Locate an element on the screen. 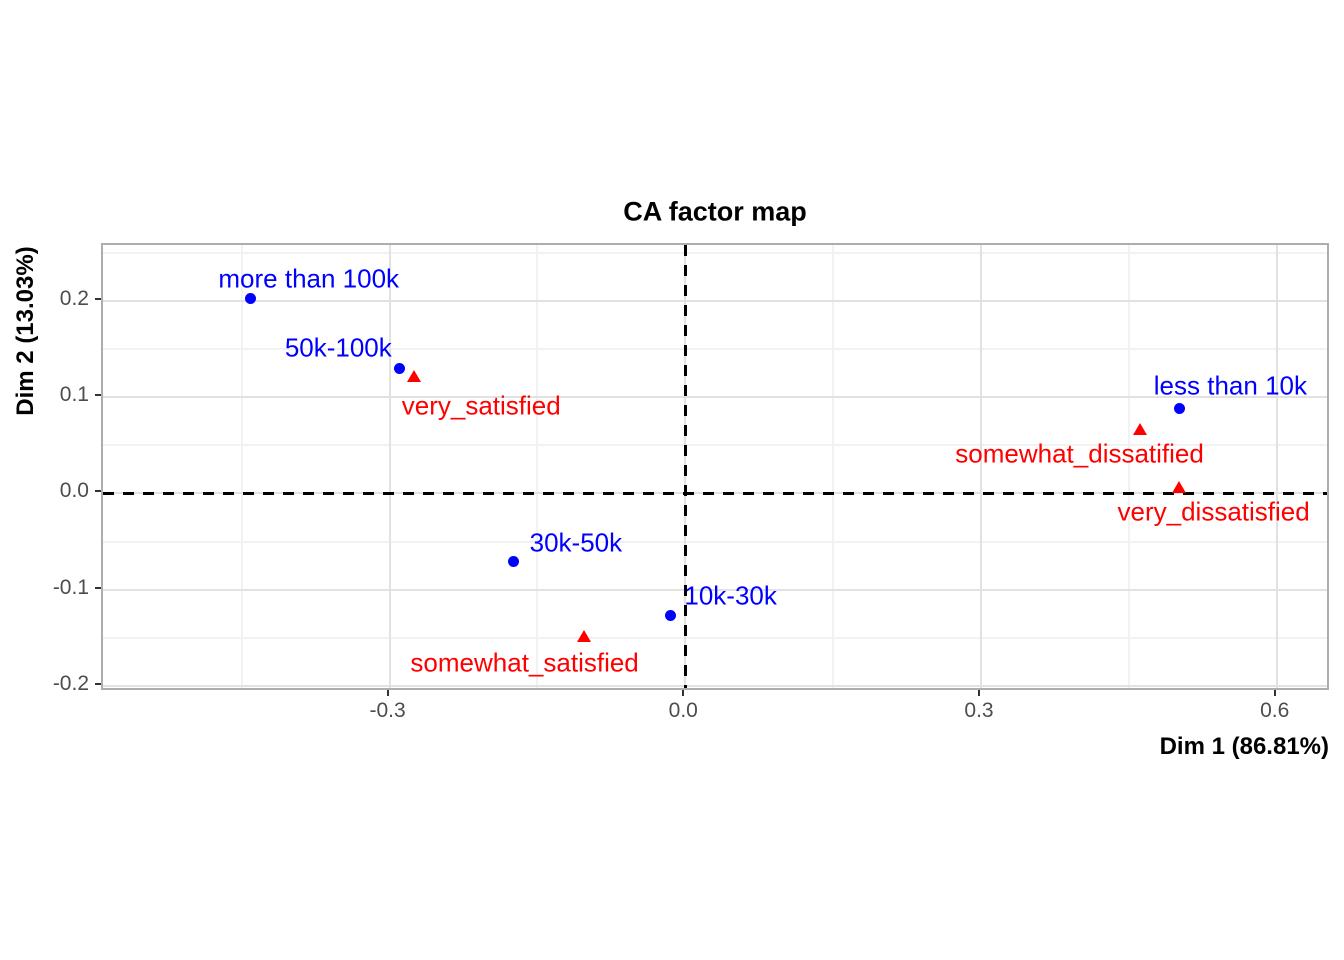 The width and height of the screenshot is (1344, 960). data-point-label: somewhat_dissatified is located at coordinates (1079, 453).